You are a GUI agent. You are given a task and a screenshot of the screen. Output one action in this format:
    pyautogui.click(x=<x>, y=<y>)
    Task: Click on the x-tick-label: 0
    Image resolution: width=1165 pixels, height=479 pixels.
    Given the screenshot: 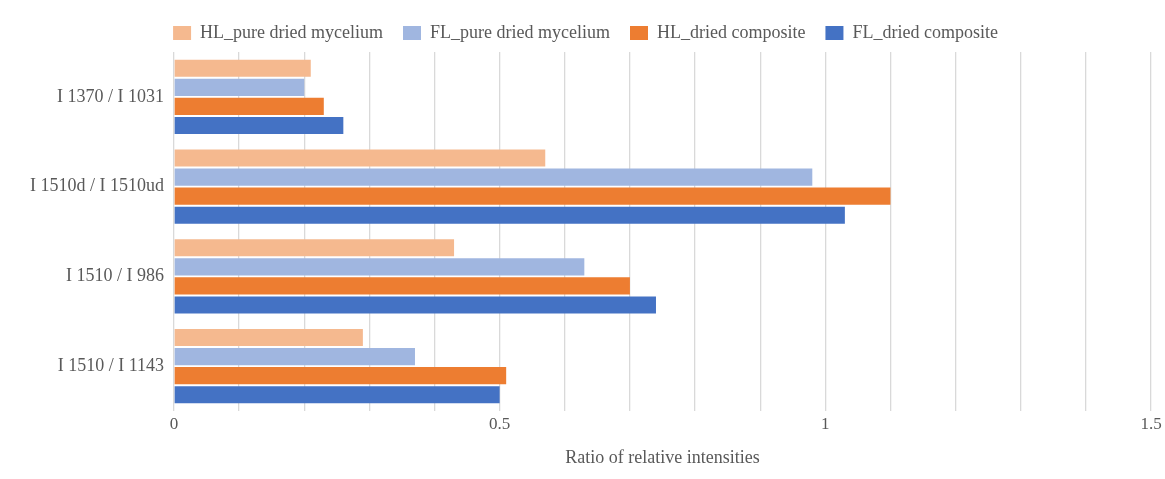 What is the action you would take?
    pyautogui.click(x=174, y=423)
    